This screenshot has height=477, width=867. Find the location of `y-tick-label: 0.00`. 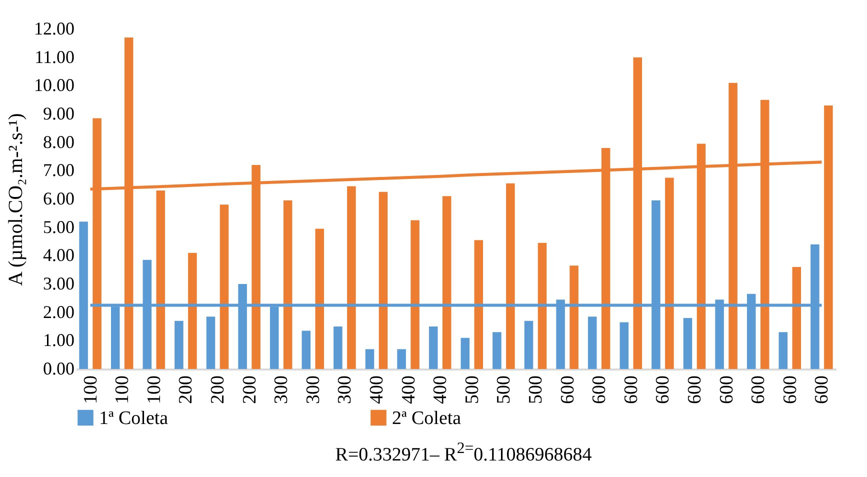

y-tick-label: 0.00 is located at coordinates (58, 368).